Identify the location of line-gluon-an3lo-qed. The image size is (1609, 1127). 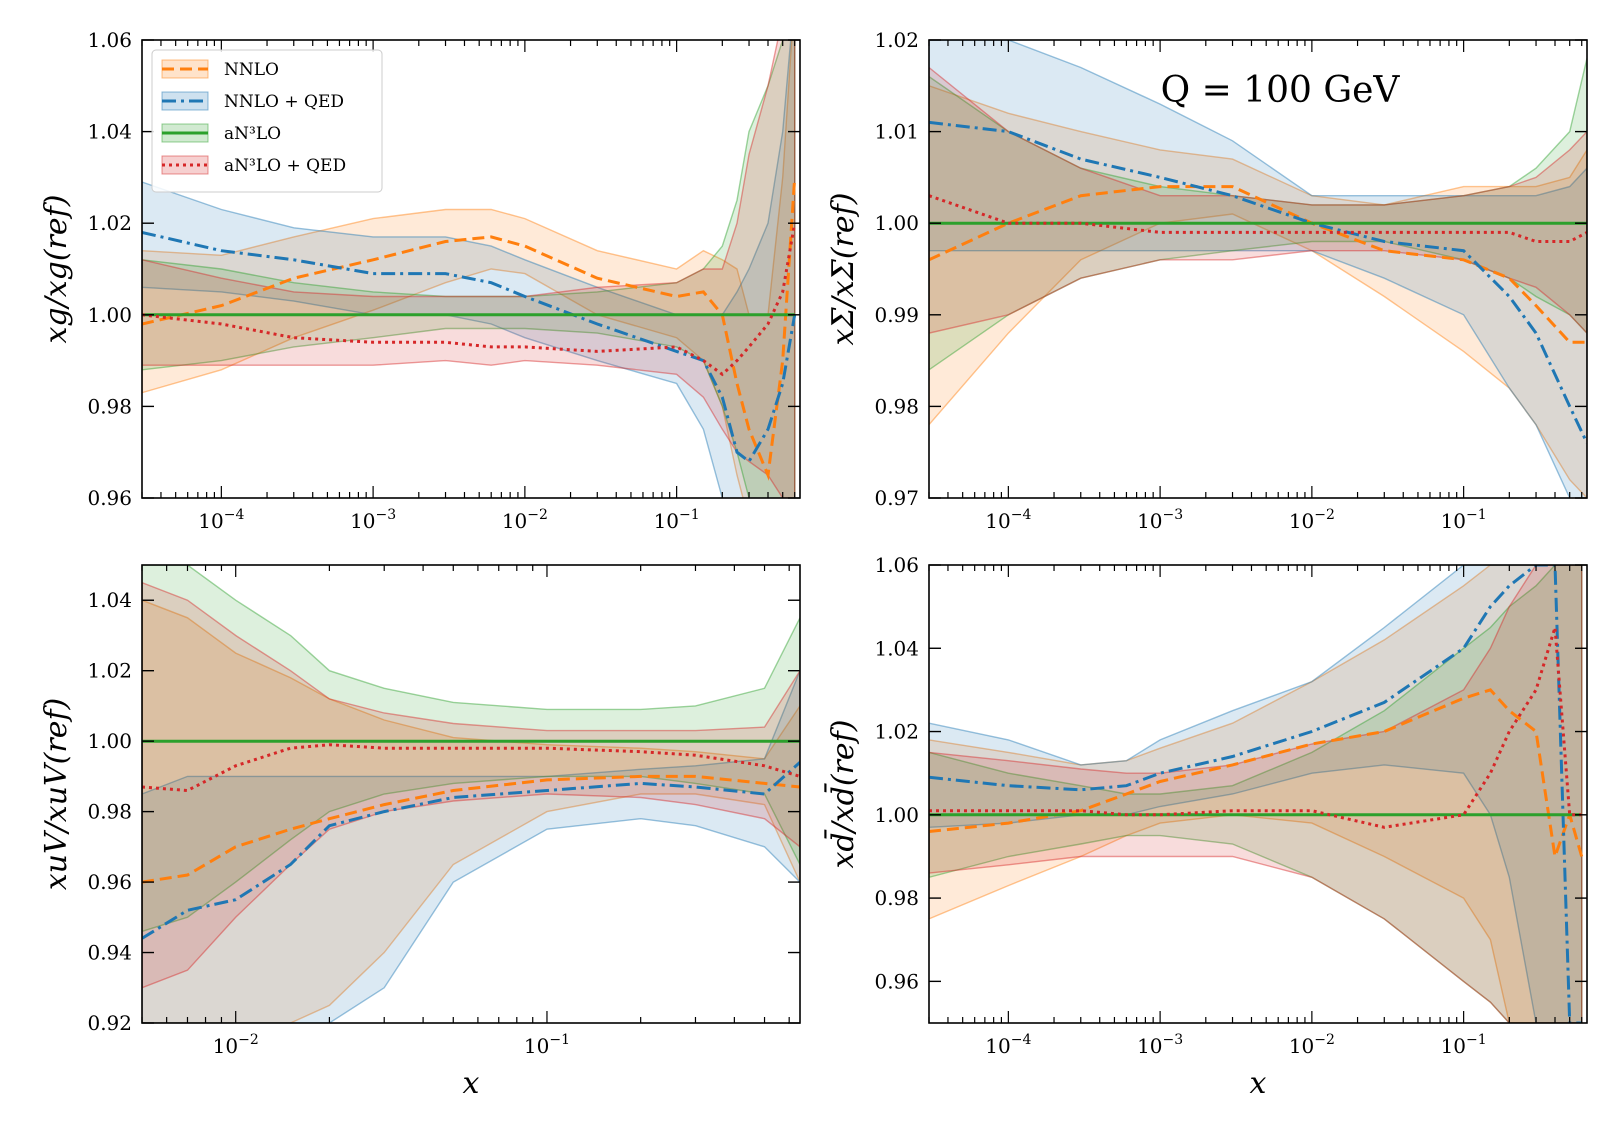
(469, 299).